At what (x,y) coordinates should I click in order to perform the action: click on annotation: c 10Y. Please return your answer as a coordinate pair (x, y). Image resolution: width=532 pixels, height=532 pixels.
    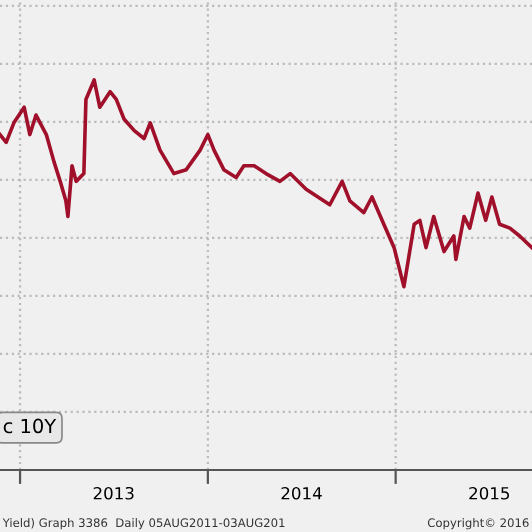
    Looking at the image, I should click on (30, 426).